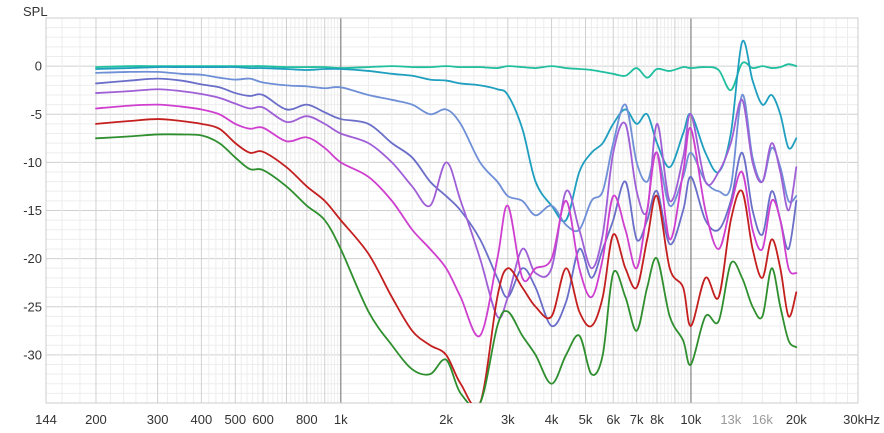  Describe the element at coordinates (32, 162) in the screenshot. I see `y-tick-label: -10` at that location.